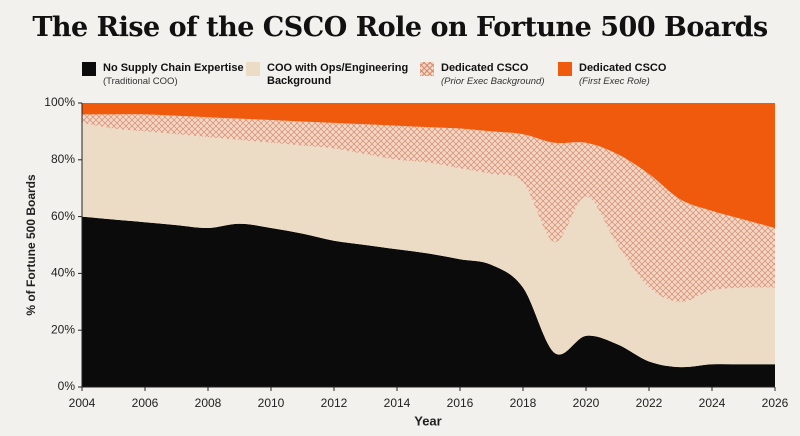 The height and width of the screenshot is (436, 800). I want to click on x-tick-label: 2008, so click(208, 403).